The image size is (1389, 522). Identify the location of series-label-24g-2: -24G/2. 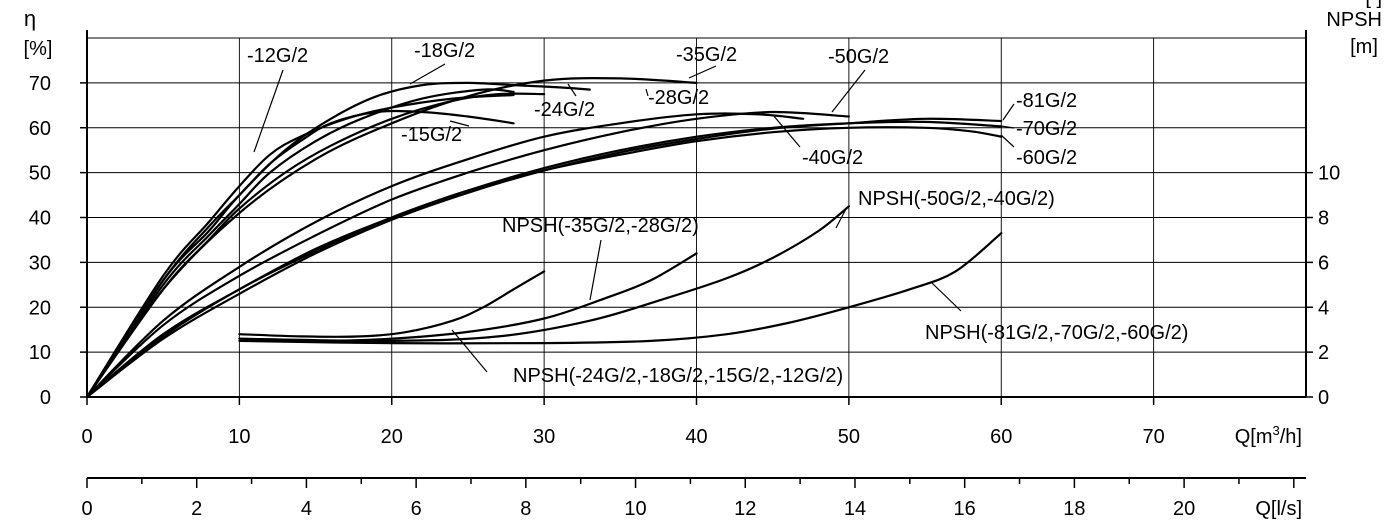
(564, 110).